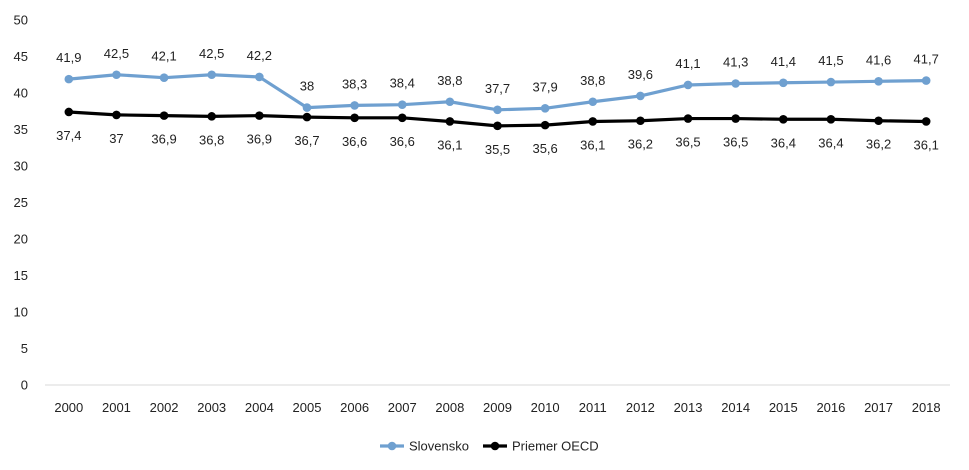 The height and width of the screenshot is (470, 969). Describe the element at coordinates (439, 446) in the screenshot. I see `legend-label: Slovensko` at that location.